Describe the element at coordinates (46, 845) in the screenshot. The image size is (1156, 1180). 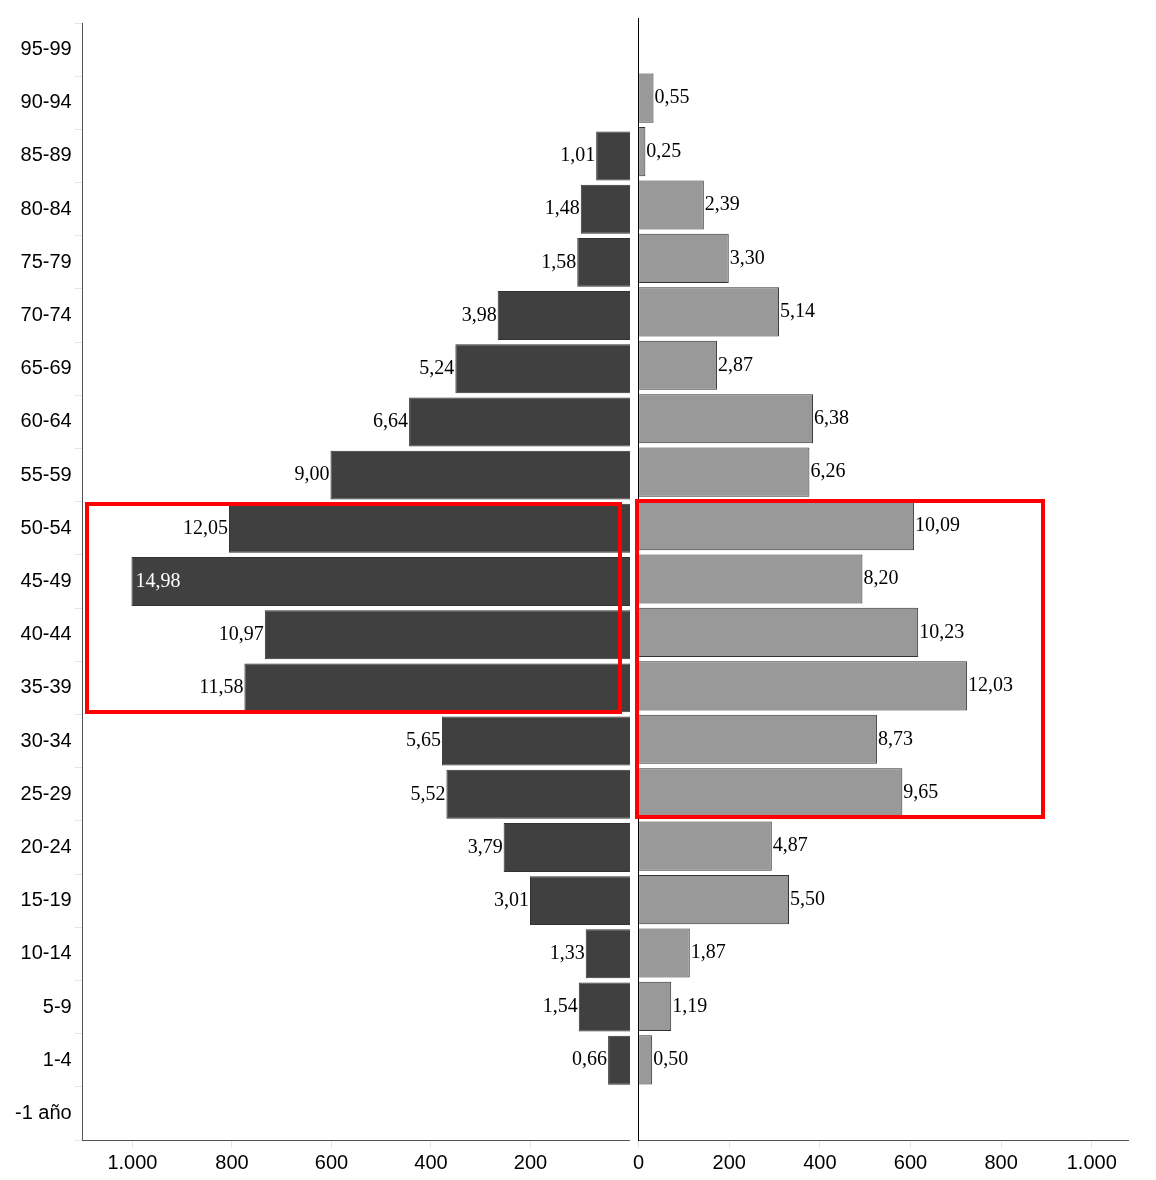
I see `y-tick-label: 20-24` at that location.